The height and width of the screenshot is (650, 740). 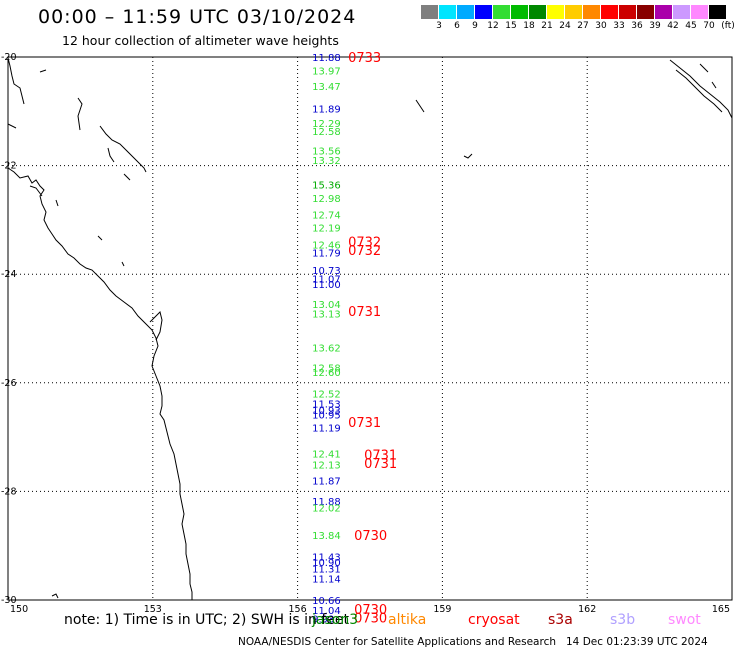 What do you see at coordinates (721, 609) in the screenshot?
I see `lon-tick-label: 165` at bounding box center [721, 609].